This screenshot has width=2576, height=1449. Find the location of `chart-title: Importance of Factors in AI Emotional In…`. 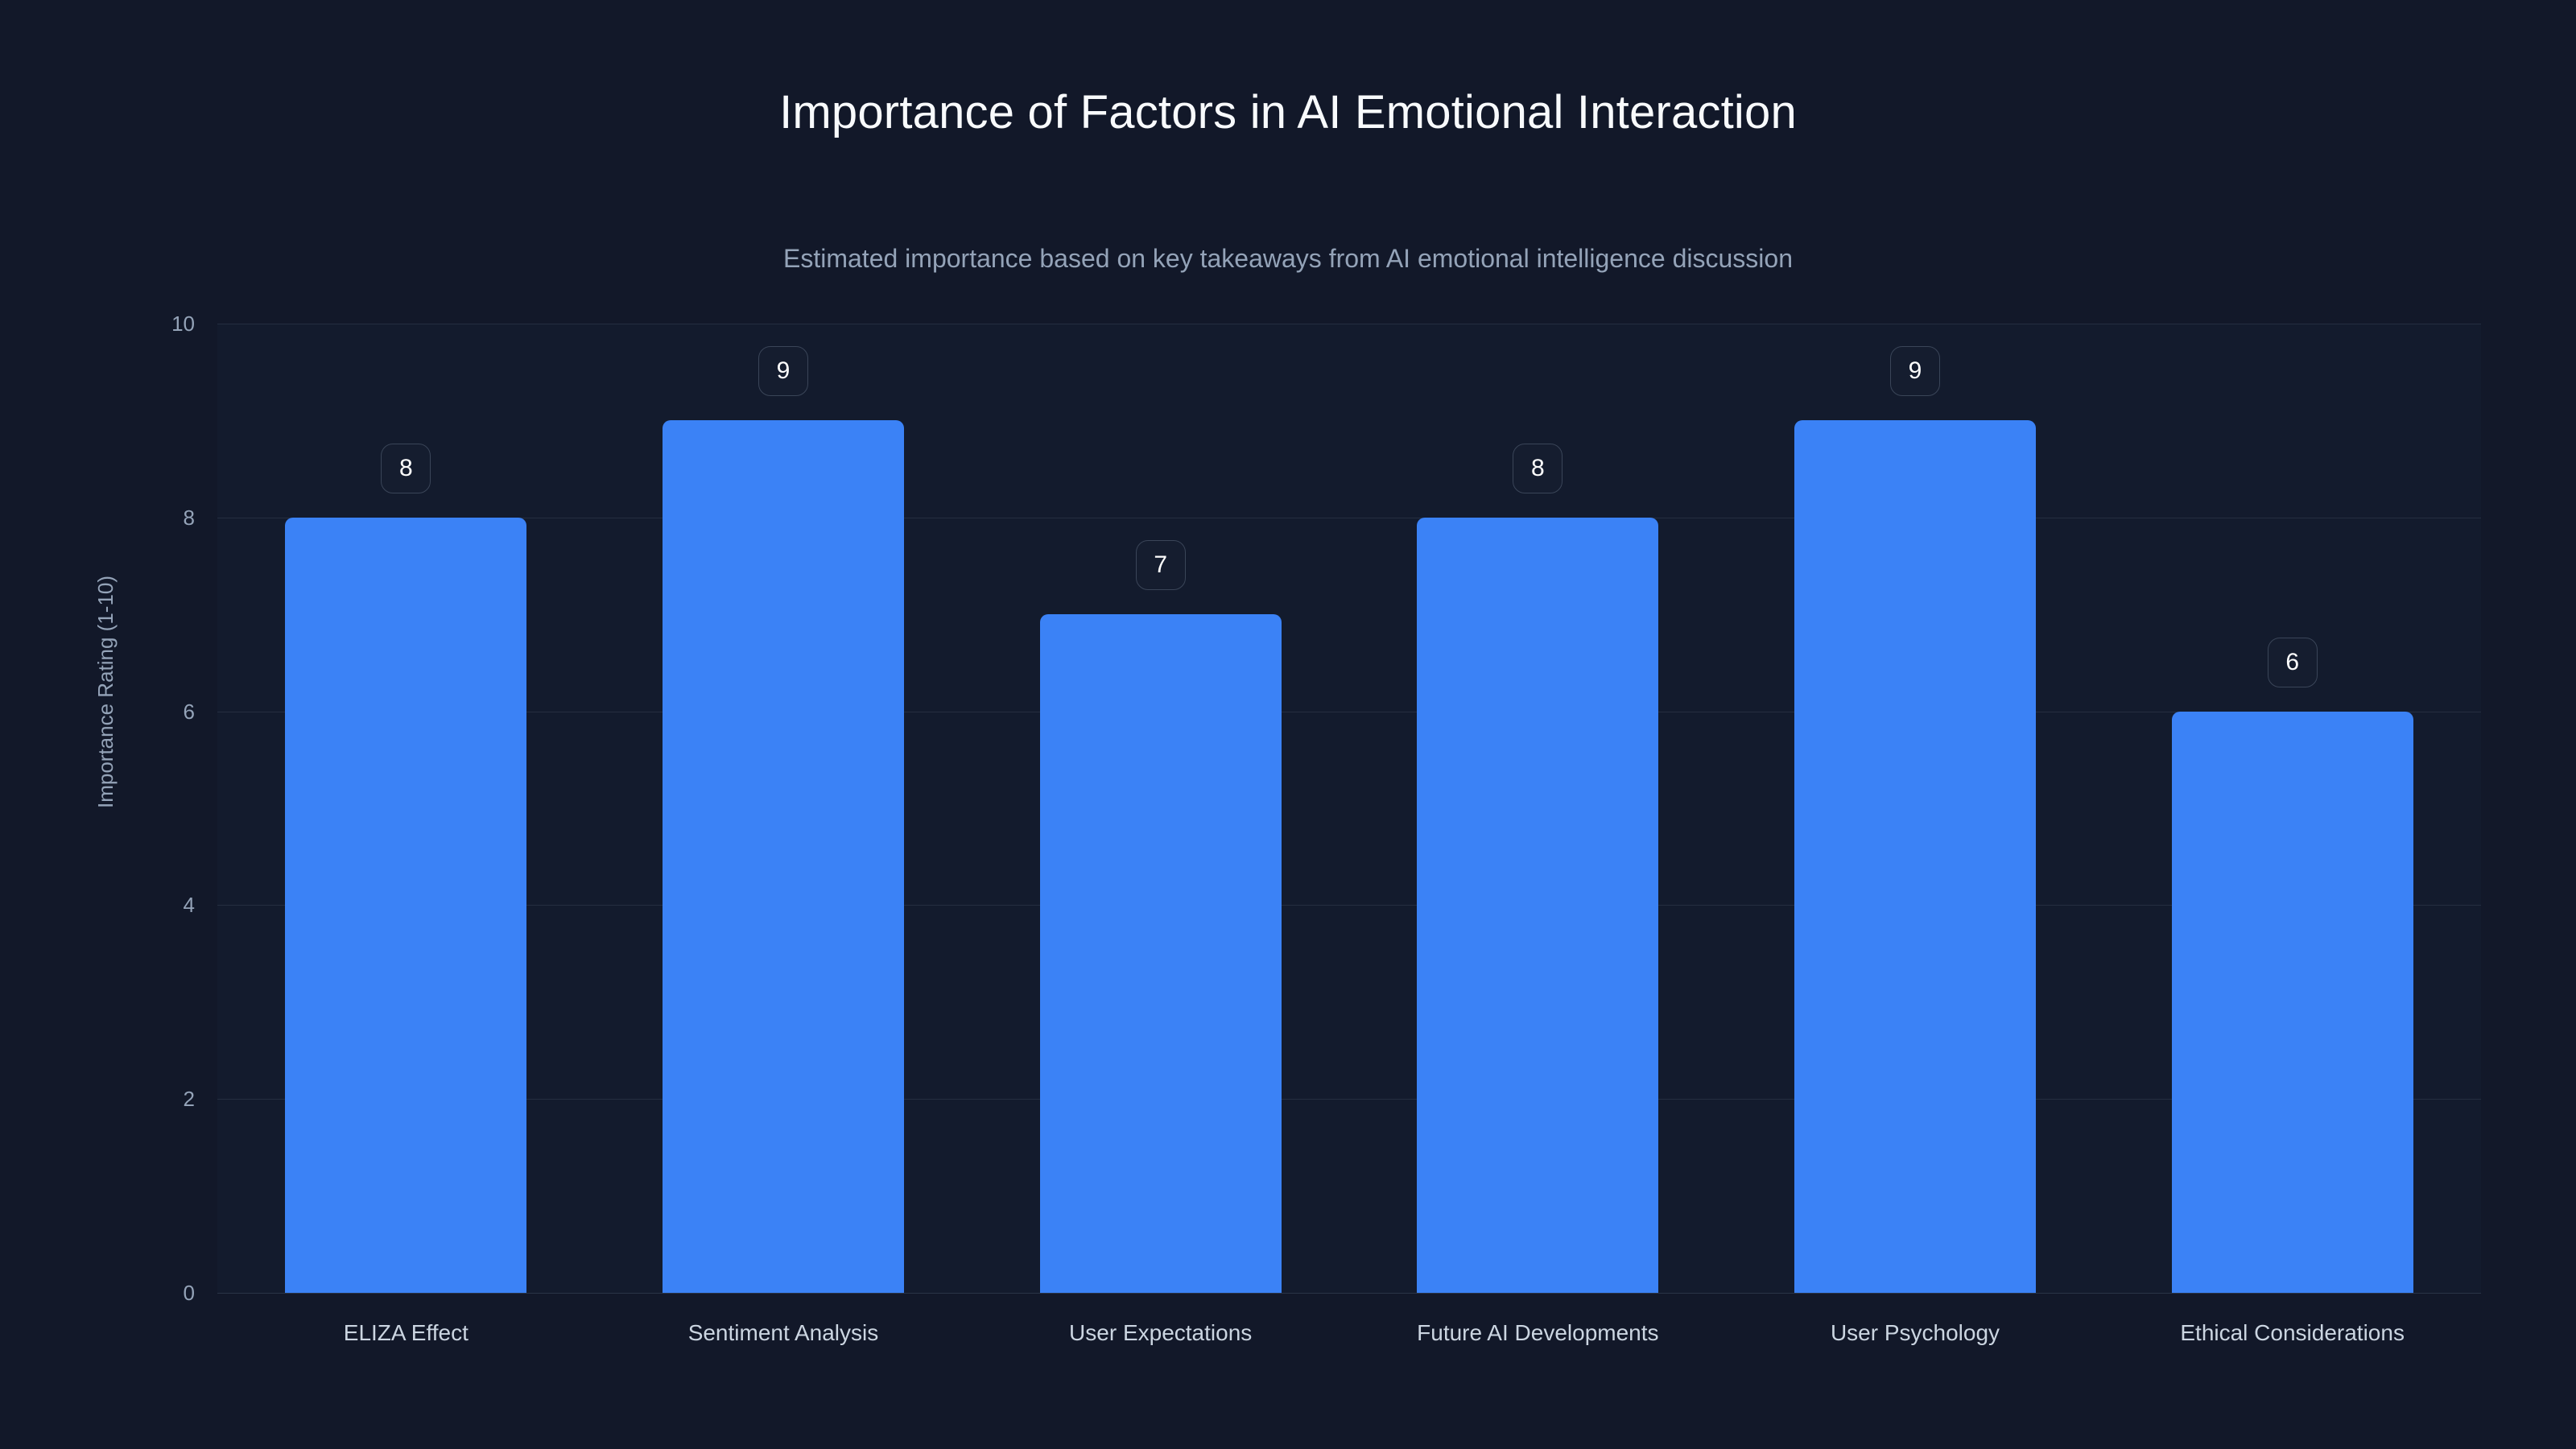

chart-title: Importance of Factors in AI Emotional In… is located at coordinates (1288, 112).